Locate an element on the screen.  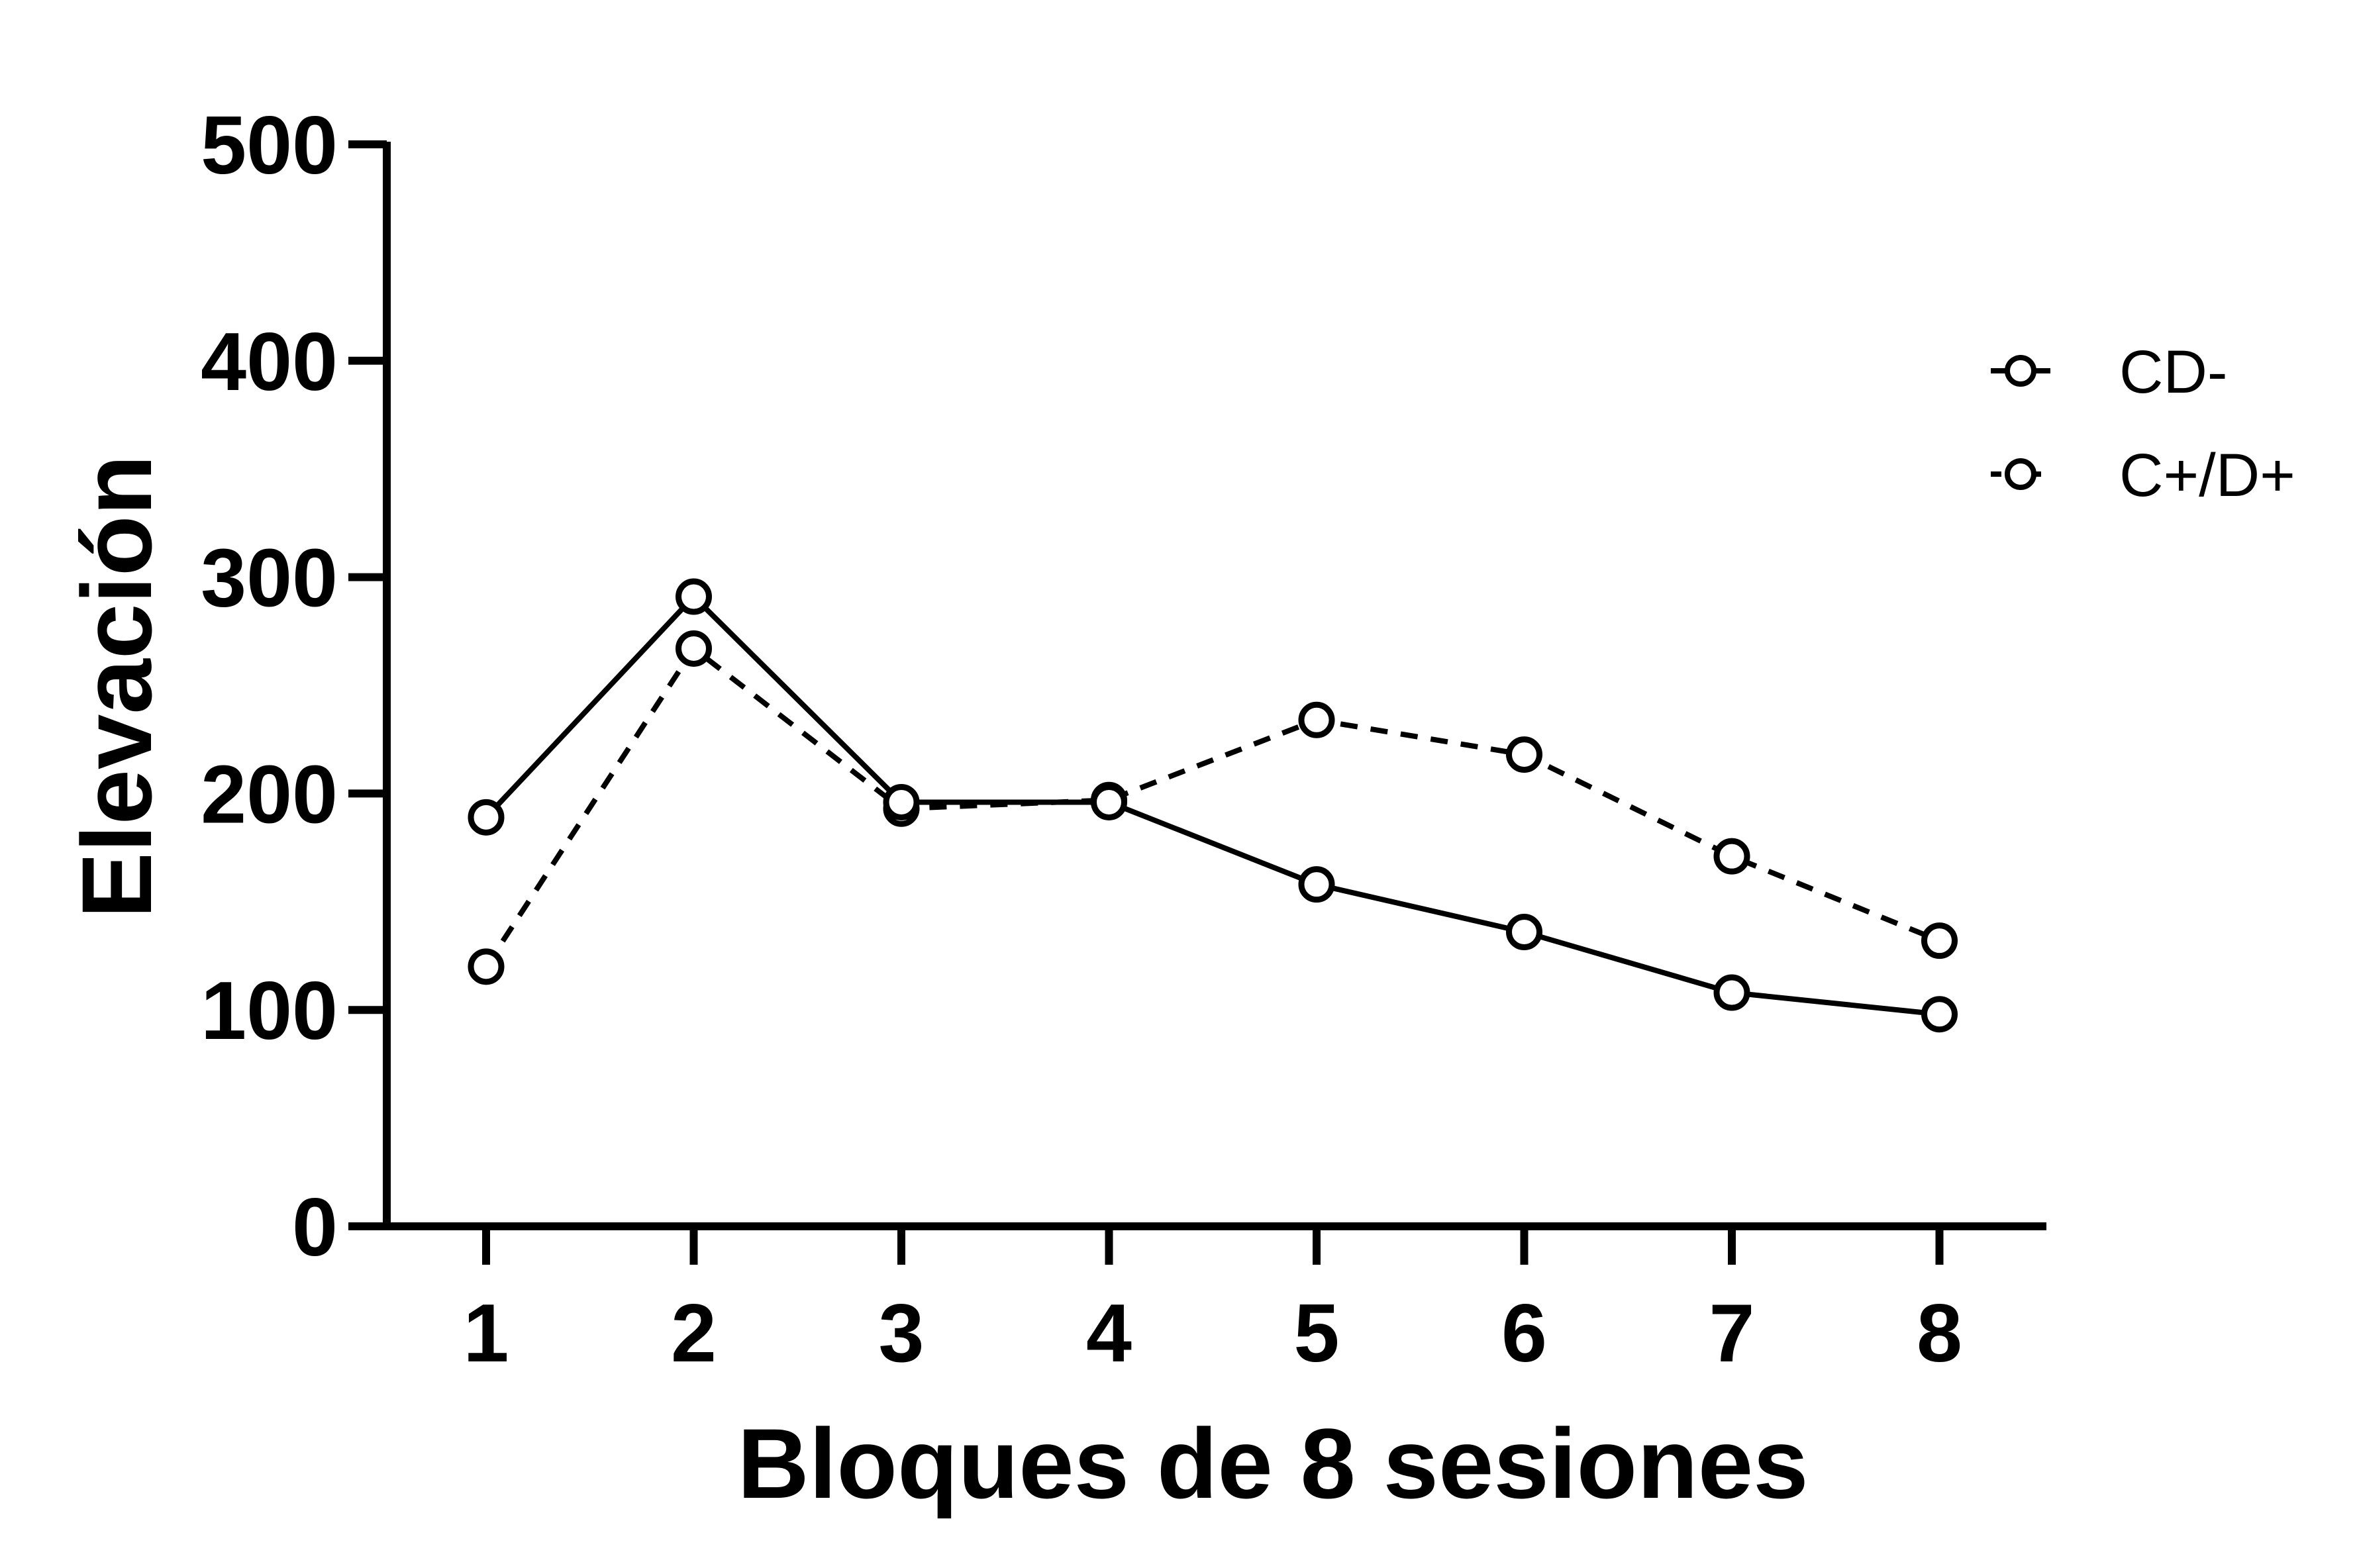
x-axis: 1 2 3 4 5 6 7 8 is located at coordinates (1214, 1300).